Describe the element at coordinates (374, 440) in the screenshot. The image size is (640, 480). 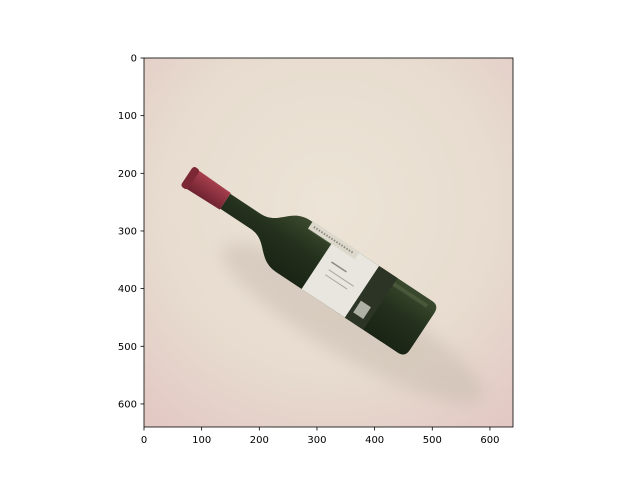
I see `x-tick-label: 400` at that location.